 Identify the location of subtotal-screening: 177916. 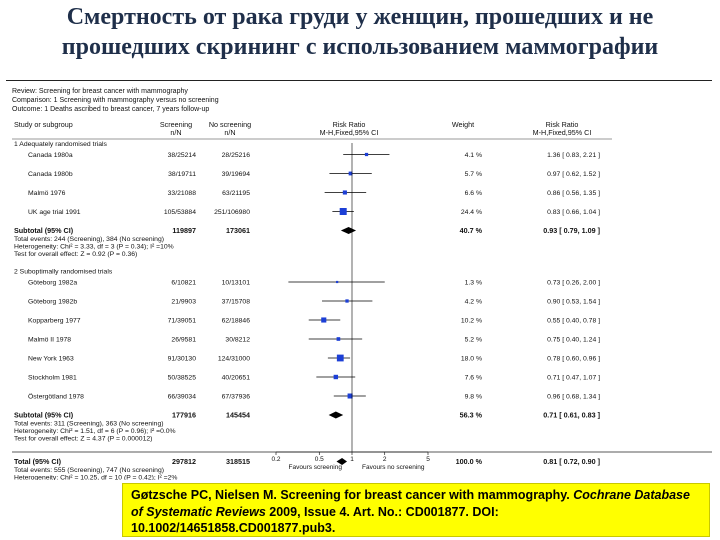
(184, 415).